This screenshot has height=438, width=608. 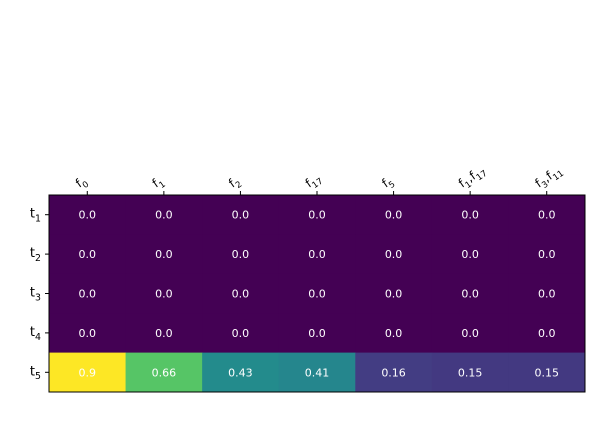 I want to click on heatmap-cell-value: 0.41, so click(x=317, y=372).